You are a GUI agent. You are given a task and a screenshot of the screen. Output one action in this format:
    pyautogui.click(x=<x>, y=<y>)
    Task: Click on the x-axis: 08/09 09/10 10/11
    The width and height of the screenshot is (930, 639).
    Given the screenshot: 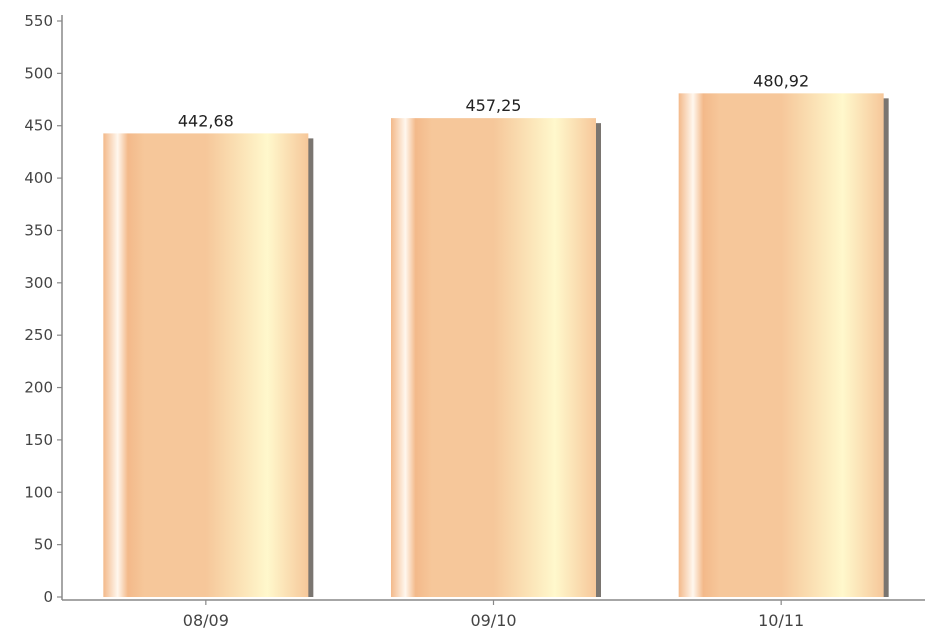 What is the action you would take?
    pyautogui.click(x=493, y=615)
    